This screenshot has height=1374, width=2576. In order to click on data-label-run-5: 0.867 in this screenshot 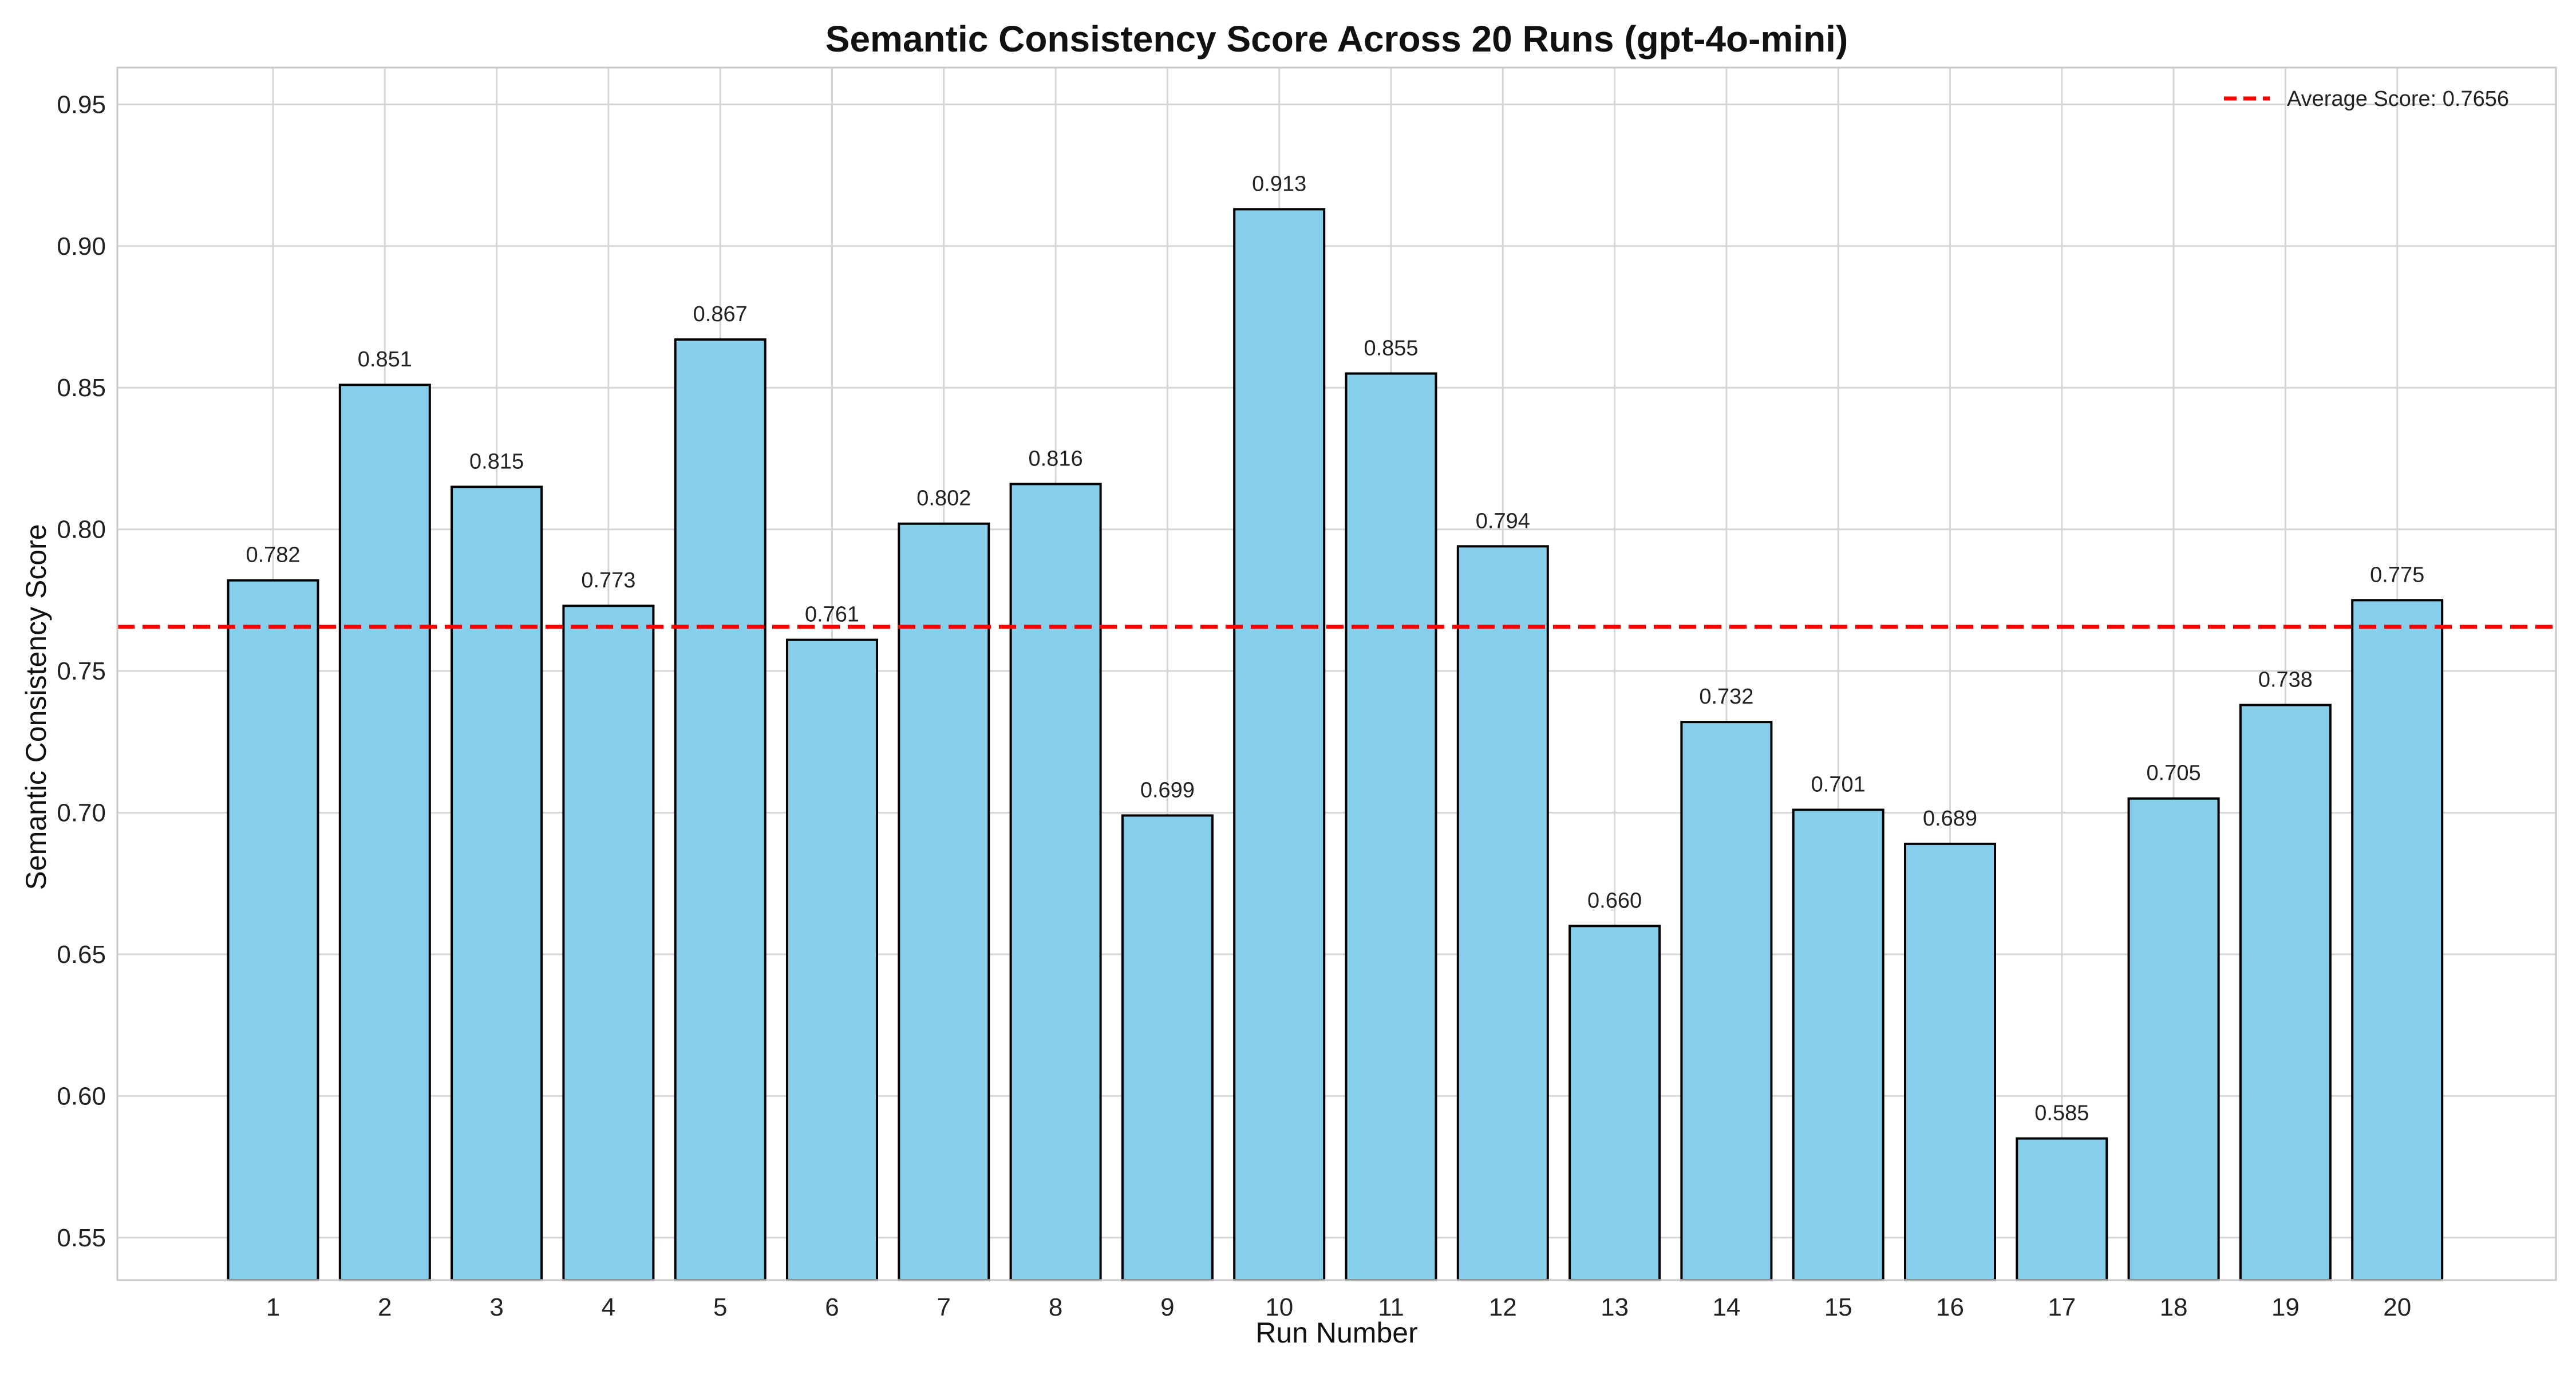, I will do `click(720, 314)`.